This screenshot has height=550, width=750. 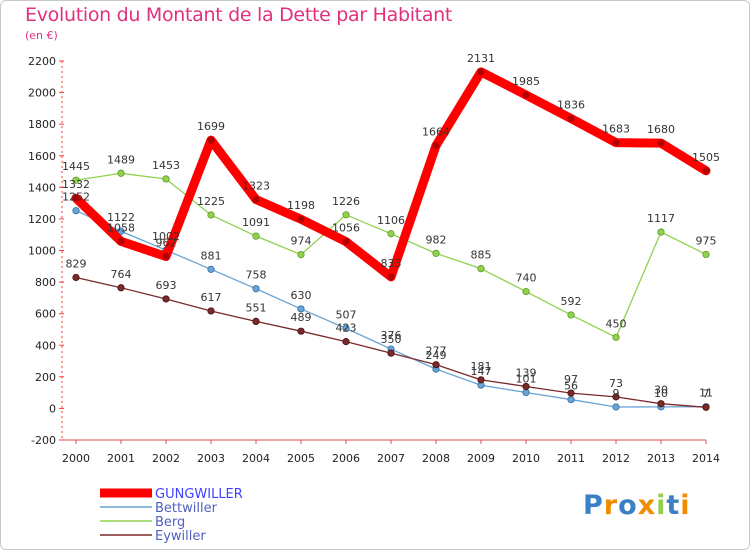 I want to click on data-label-berg: 1453, so click(x=166, y=165).